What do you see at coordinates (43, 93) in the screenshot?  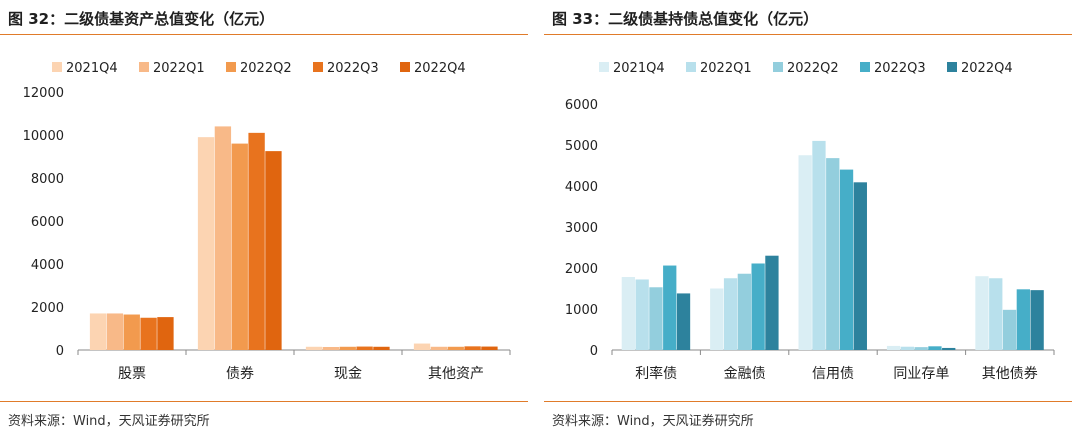 I see `y-tick-label: 12000` at bounding box center [43, 93].